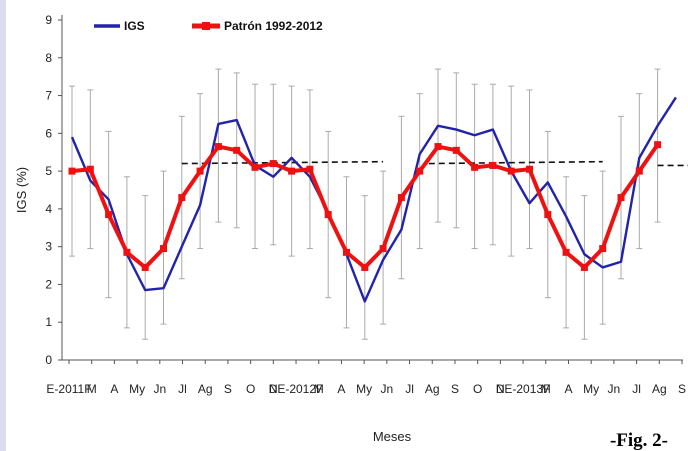 This screenshot has width=688, height=451. I want to click on y-tick-label: 3, so click(48, 247).